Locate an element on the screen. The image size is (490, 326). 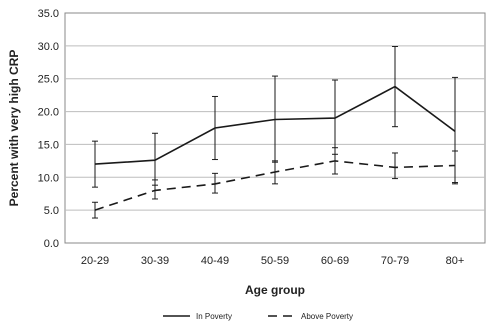
y-axis-title: Percent with very high CRP is located at coordinates (14, 128).